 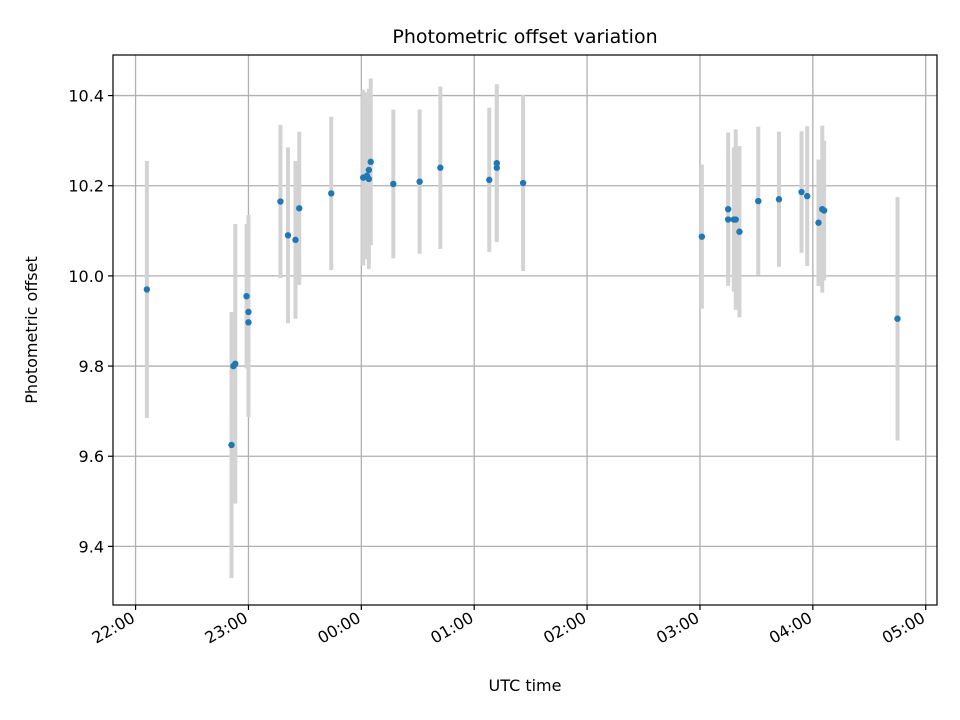 What do you see at coordinates (524, 37) in the screenshot?
I see `chart-title: Photometric offset variation` at bounding box center [524, 37].